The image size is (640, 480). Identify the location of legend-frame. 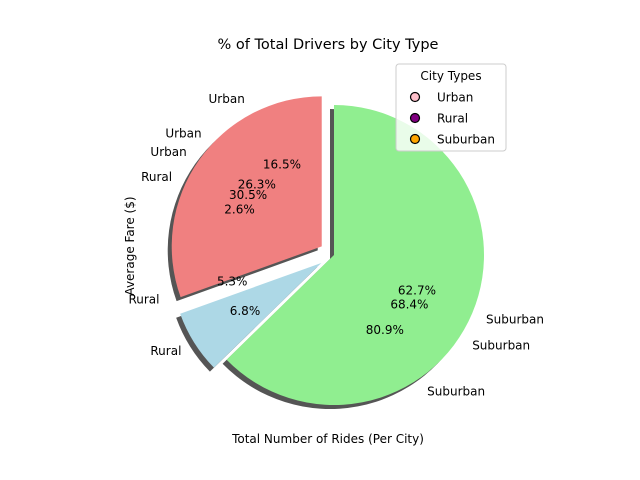
(451, 107).